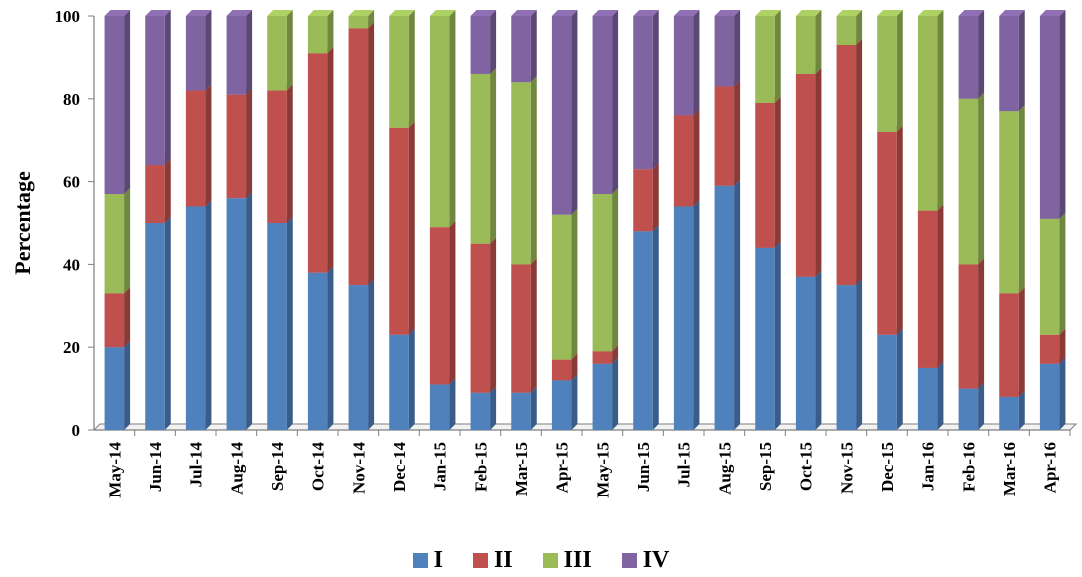  I want to click on y-tick-label-5: 100, so click(68, 16).